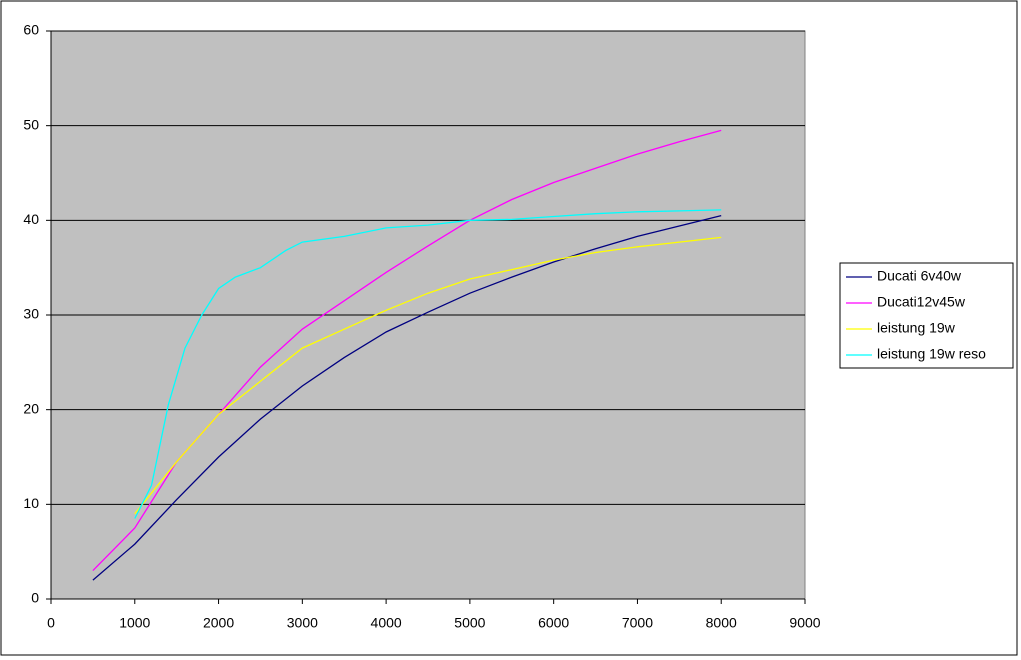  What do you see at coordinates (804, 623) in the screenshot?
I see `x-tick-label: 9000` at bounding box center [804, 623].